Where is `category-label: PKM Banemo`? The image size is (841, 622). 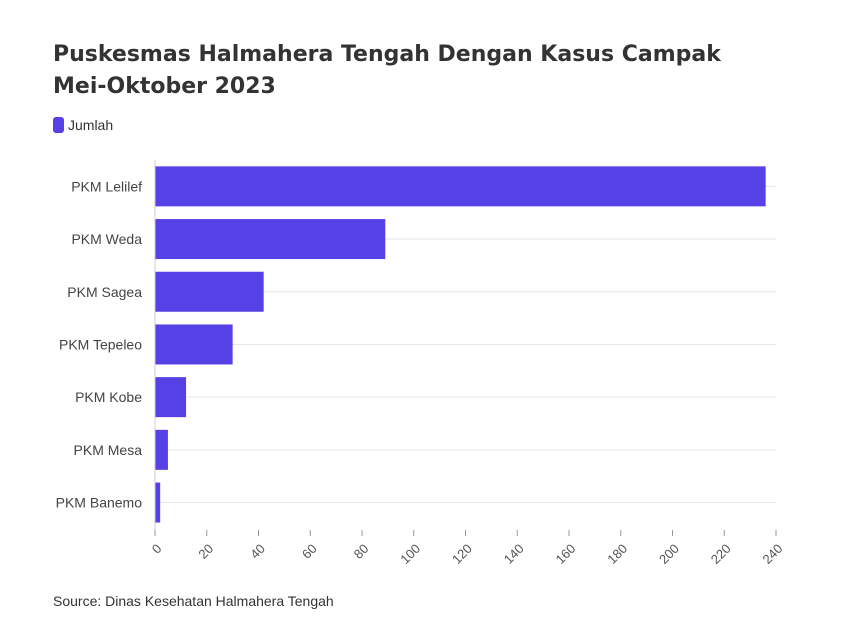 category-label: PKM Banemo is located at coordinates (99, 503).